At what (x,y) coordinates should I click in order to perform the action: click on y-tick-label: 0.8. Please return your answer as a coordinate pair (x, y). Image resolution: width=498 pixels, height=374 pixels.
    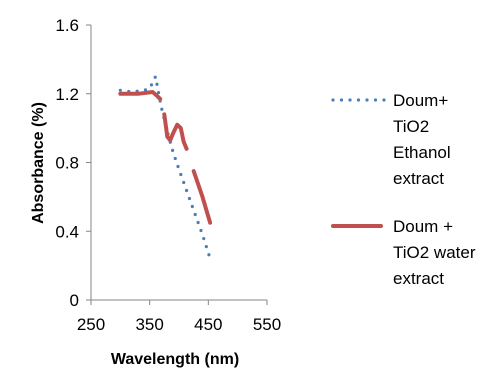
    Looking at the image, I should click on (67, 163).